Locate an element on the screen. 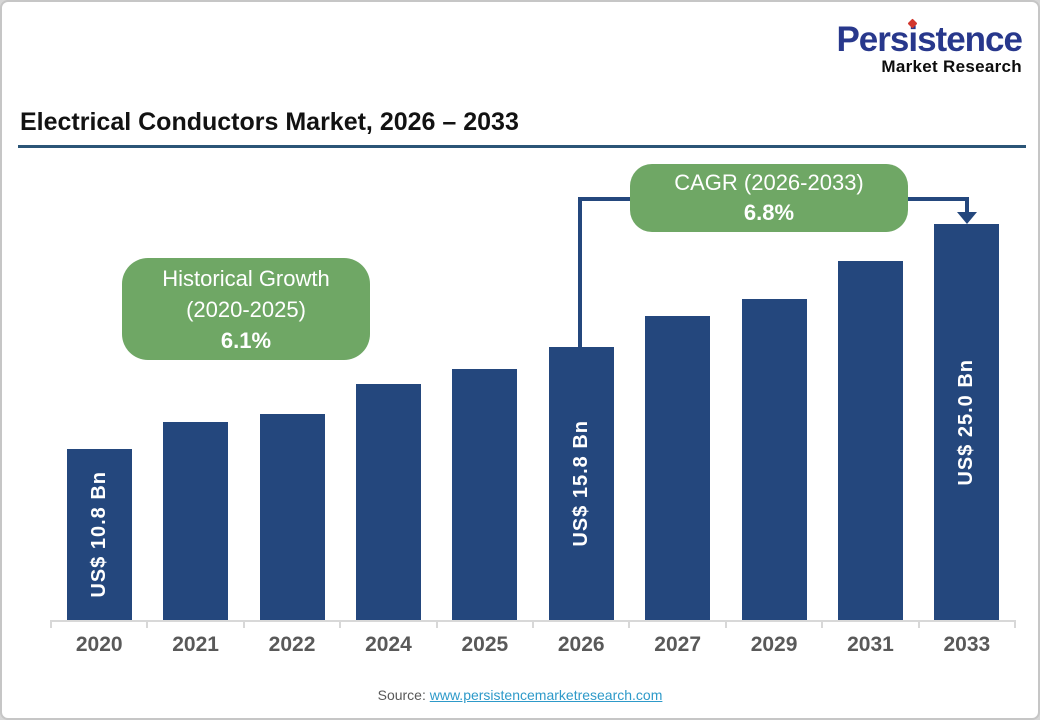 The image size is (1040, 720). logo-brand-text: Persistence is located at coordinates (929, 39).